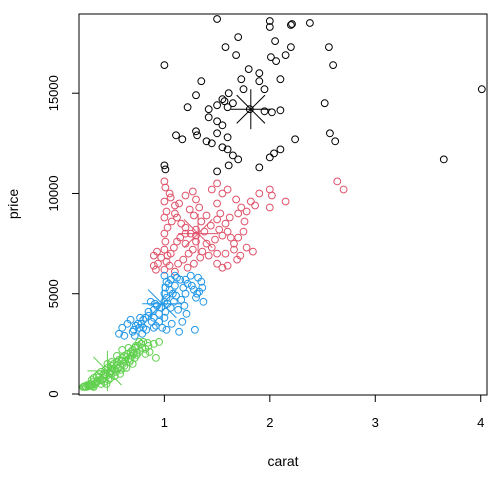 This screenshot has width=502, height=478. I want to click on y-axis-label: price, so click(13, 204).